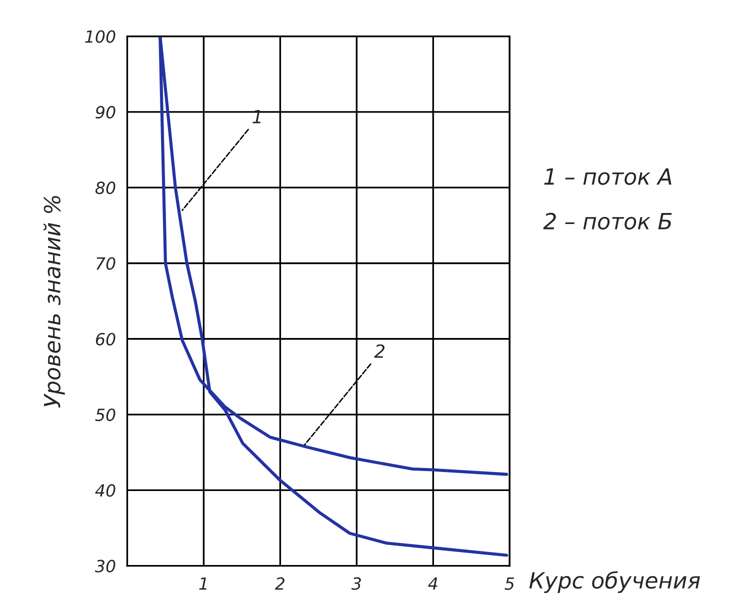 This screenshot has height=595, width=744. Describe the element at coordinates (54, 302) in the screenshot. I see `y-axis-title: Уровень знаний %` at that location.